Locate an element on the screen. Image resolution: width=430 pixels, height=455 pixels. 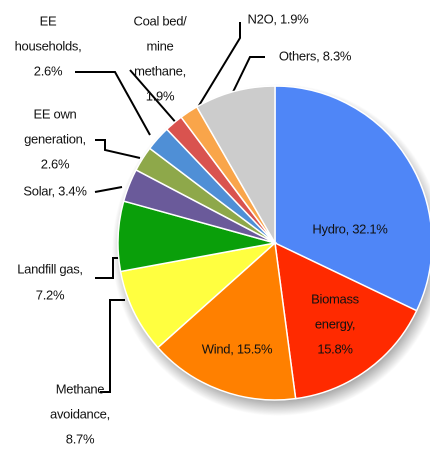
data-label: energy, is located at coordinates (335, 323).